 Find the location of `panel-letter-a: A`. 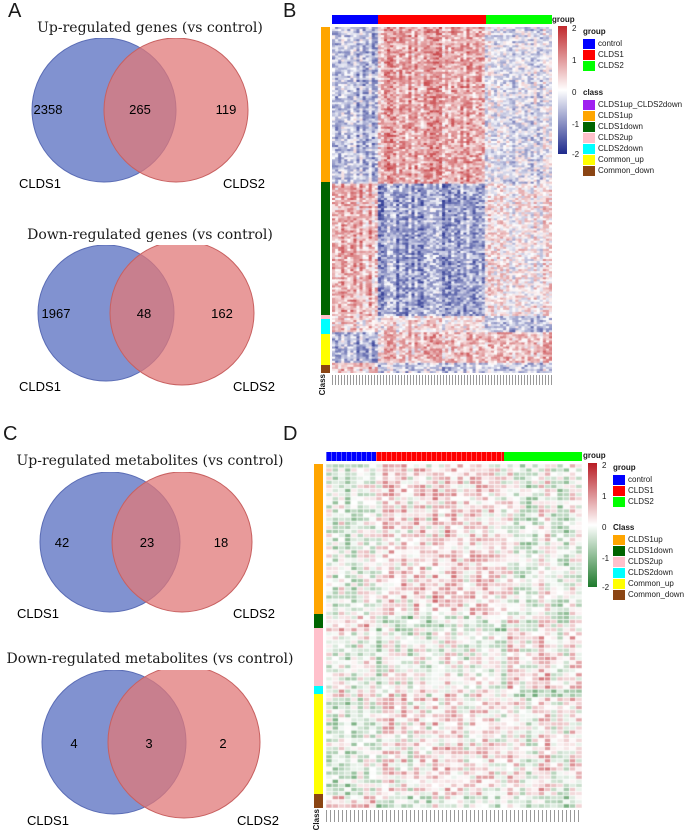

panel-letter-a: A is located at coordinates (15, 11).